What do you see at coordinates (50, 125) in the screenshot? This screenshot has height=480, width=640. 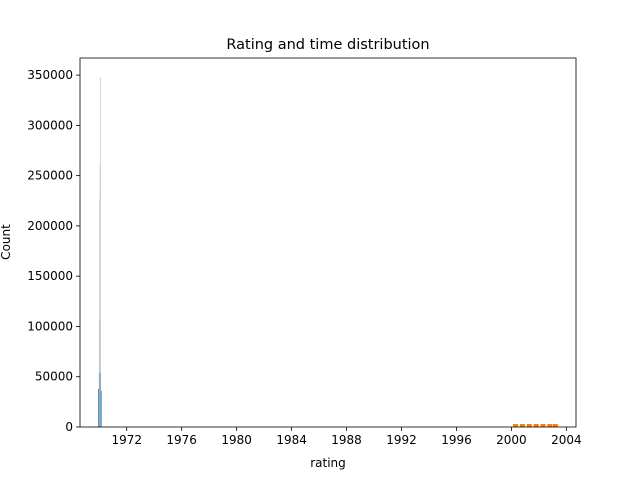 I see `y-tick-label: 300000` at bounding box center [50, 125].